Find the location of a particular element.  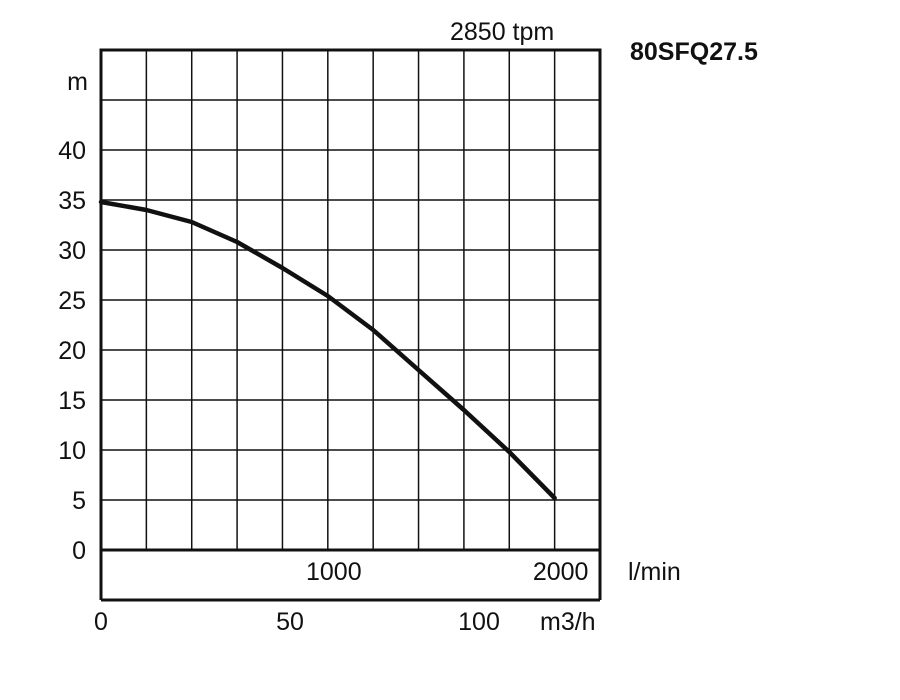

x-tick-labels: 1000 2000 is located at coordinates (447, 572).